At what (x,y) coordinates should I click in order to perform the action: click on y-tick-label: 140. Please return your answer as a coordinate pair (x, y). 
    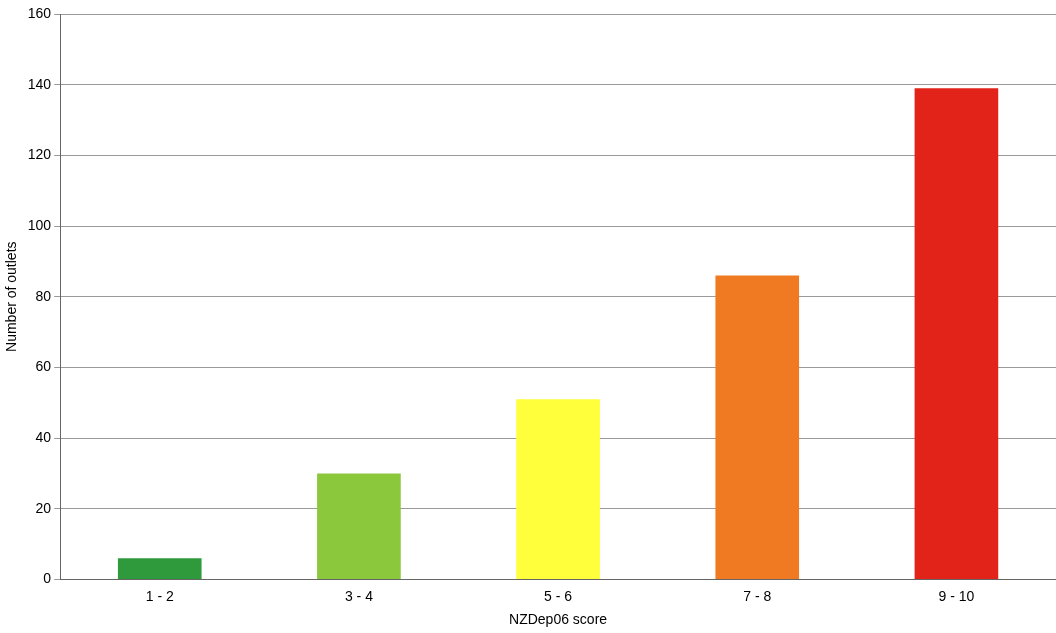
    Looking at the image, I should click on (39, 83).